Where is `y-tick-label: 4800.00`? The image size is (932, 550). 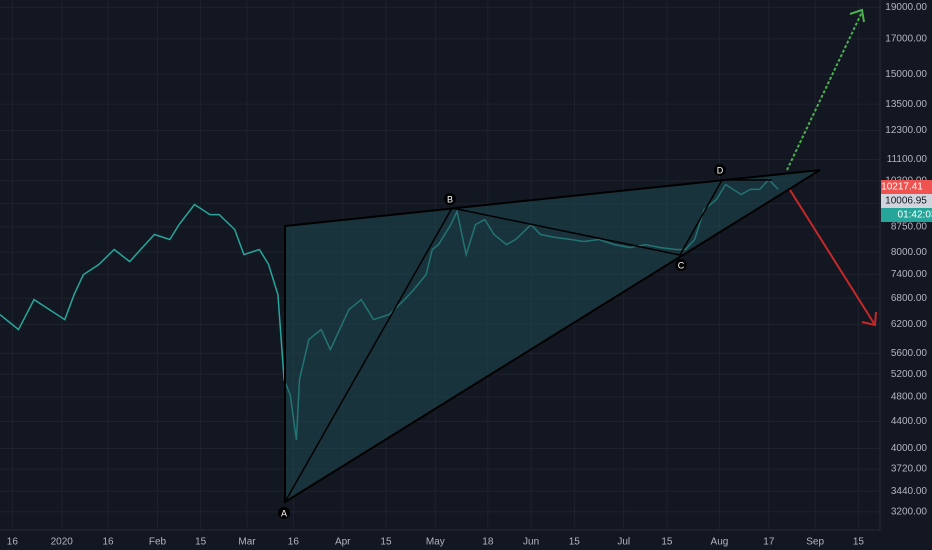 y-tick-label: 4800.00 is located at coordinates (909, 397).